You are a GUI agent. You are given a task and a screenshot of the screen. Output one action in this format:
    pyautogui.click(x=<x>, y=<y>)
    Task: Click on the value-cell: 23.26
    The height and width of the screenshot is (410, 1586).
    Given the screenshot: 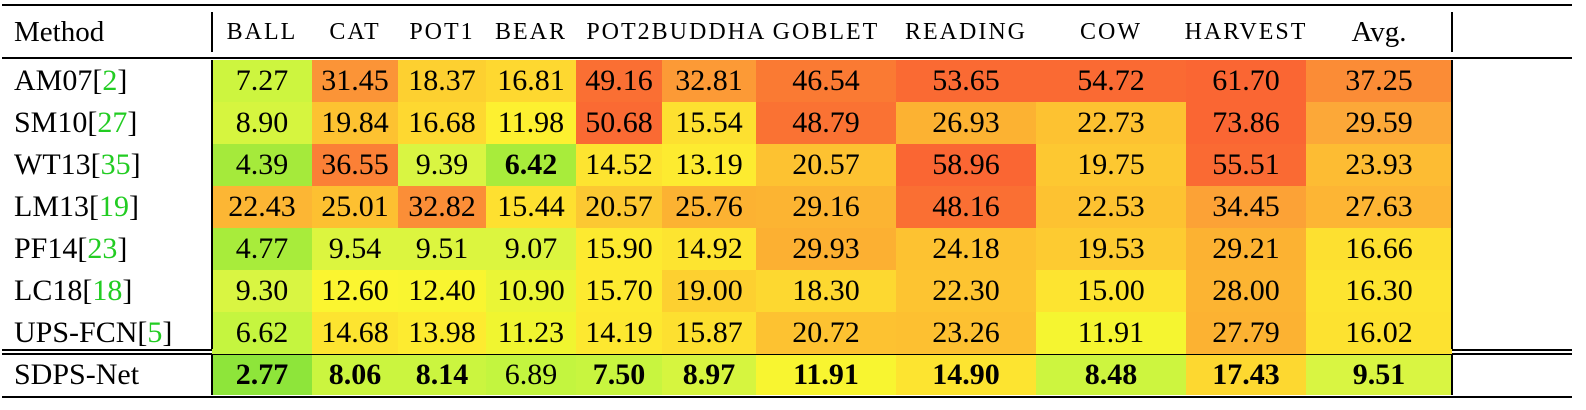 What is the action you would take?
    pyautogui.click(x=966, y=333)
    